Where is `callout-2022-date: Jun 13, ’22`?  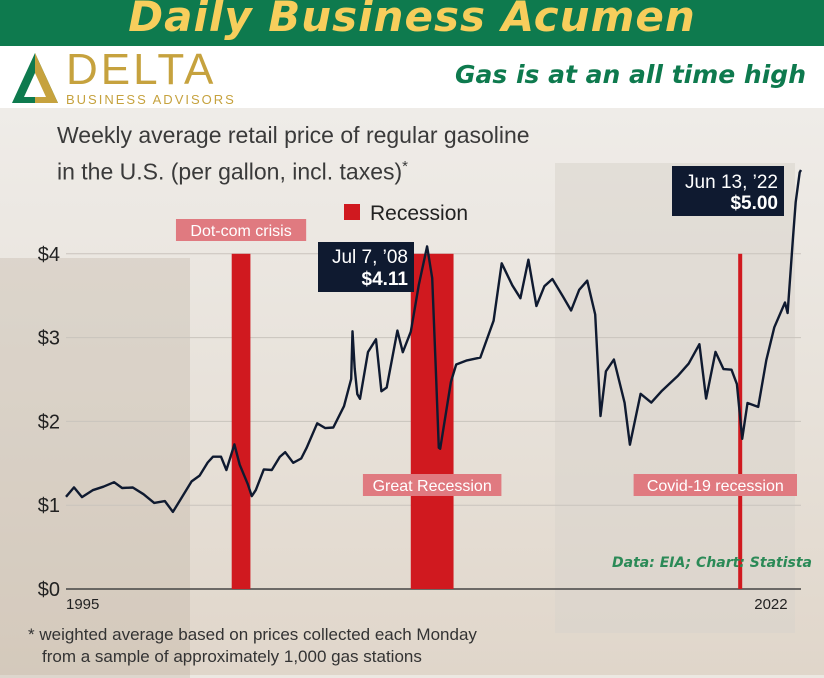
callout-2022-date: Jun 13, ’22 is located at coordinates (731, 182).